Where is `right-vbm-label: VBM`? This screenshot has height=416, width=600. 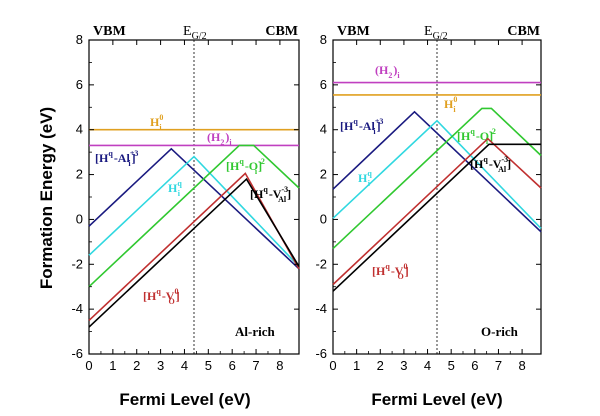
right-vbm-label: VBM is located at coordinates (353, 31).